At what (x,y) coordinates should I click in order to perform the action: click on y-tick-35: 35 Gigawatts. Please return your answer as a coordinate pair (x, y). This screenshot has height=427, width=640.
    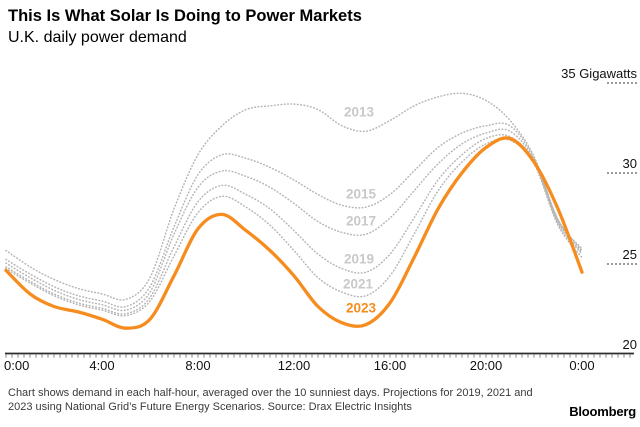
    Looking at the image, I should click on (599, 75).